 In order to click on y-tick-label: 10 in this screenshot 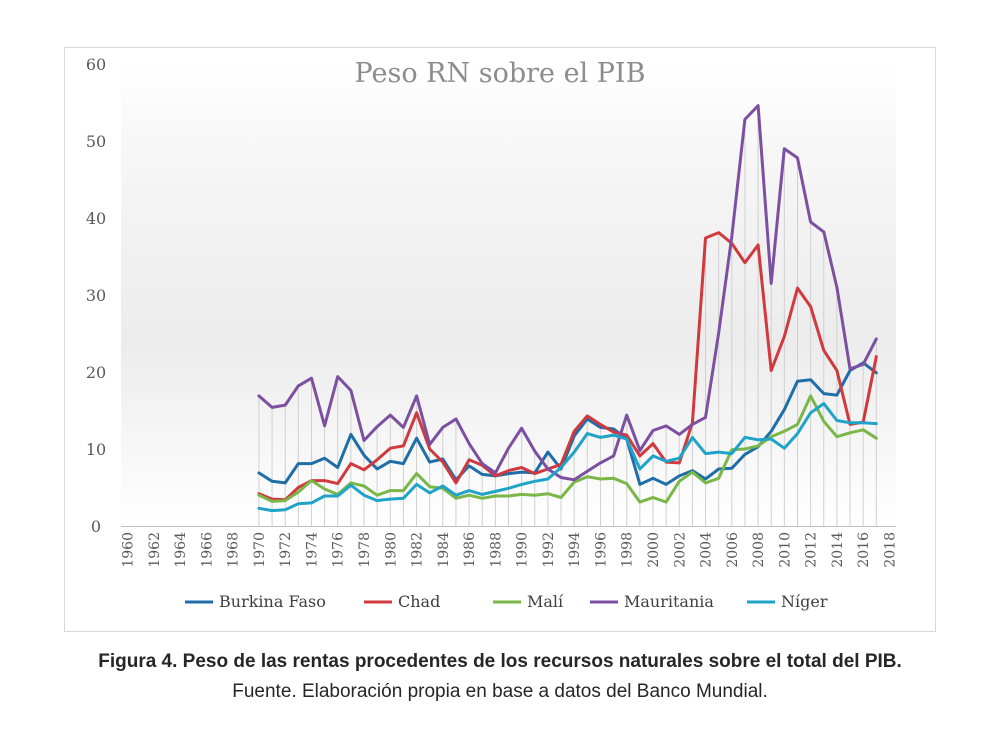, I will do `click(96, 449)`.